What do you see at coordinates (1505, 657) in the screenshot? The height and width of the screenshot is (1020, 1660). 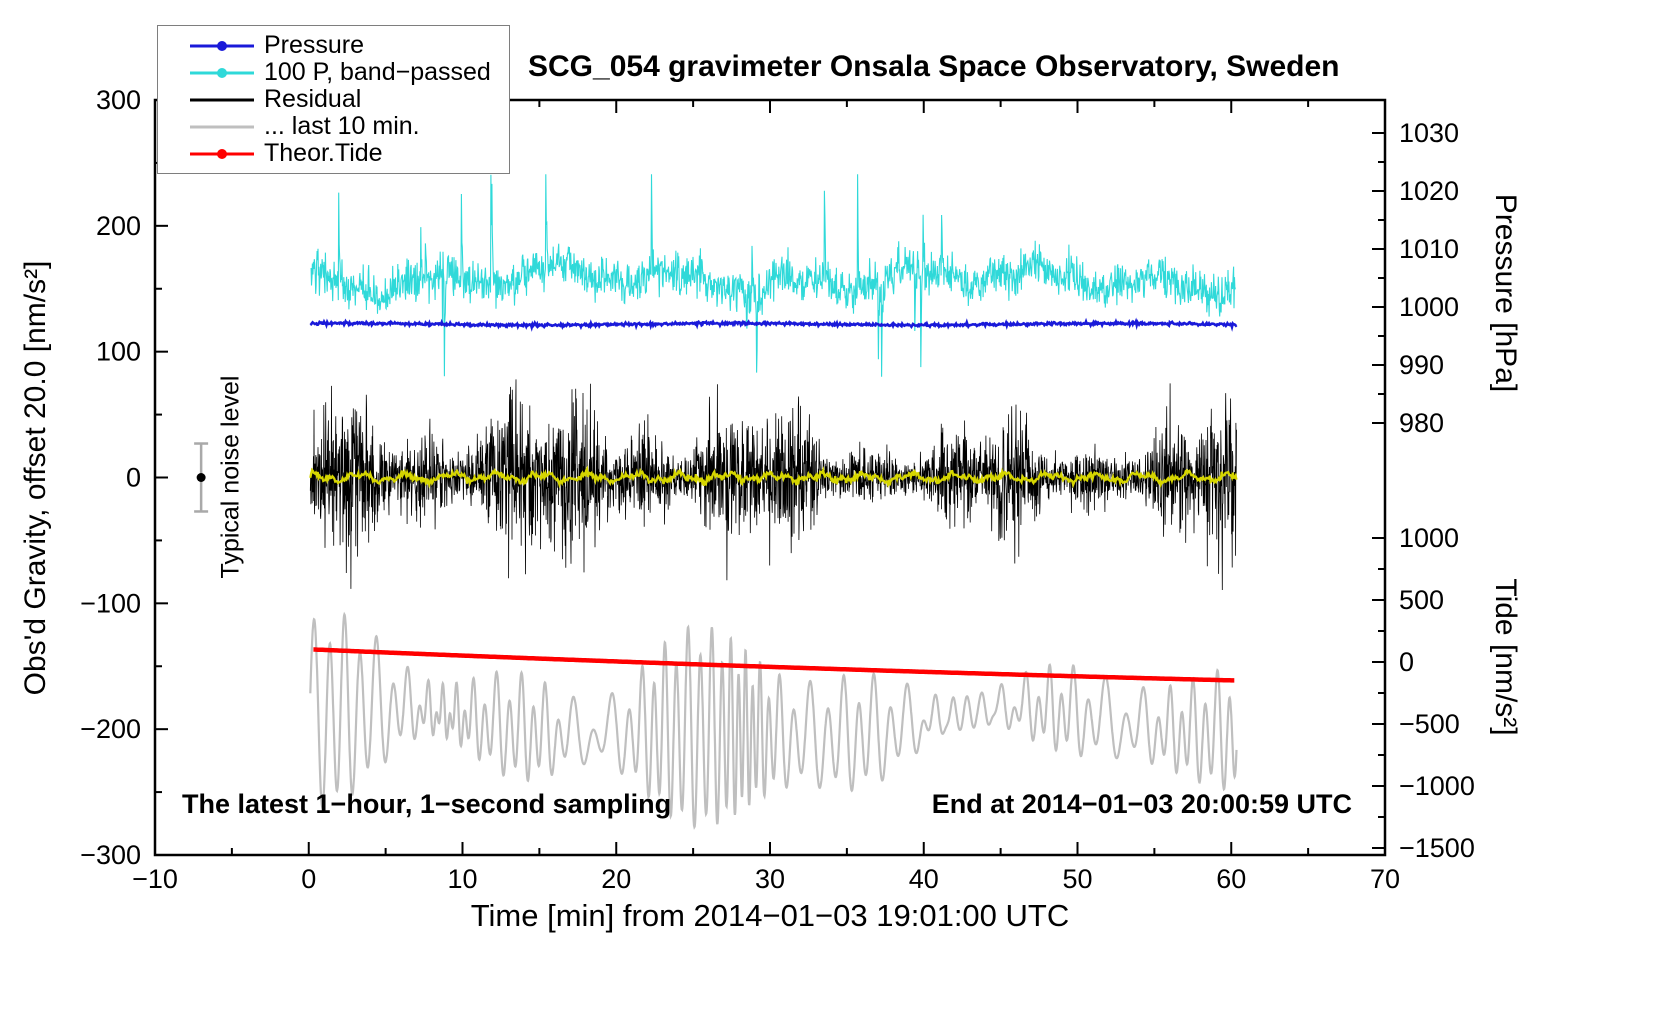 I see `y-axis-label-tide: Tide [nm/s²]` at bounding box center [1505, 657].